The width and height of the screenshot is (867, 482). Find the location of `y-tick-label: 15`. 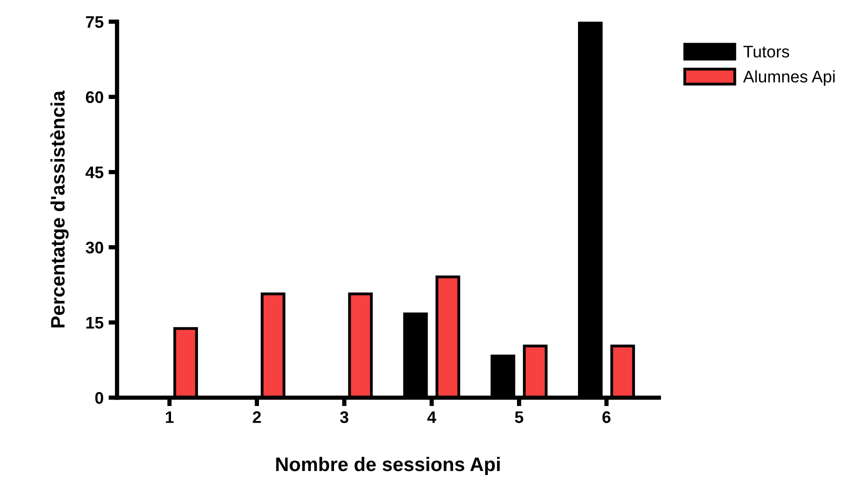

y-tick-label: 15 is located at coordinates (95, 323).